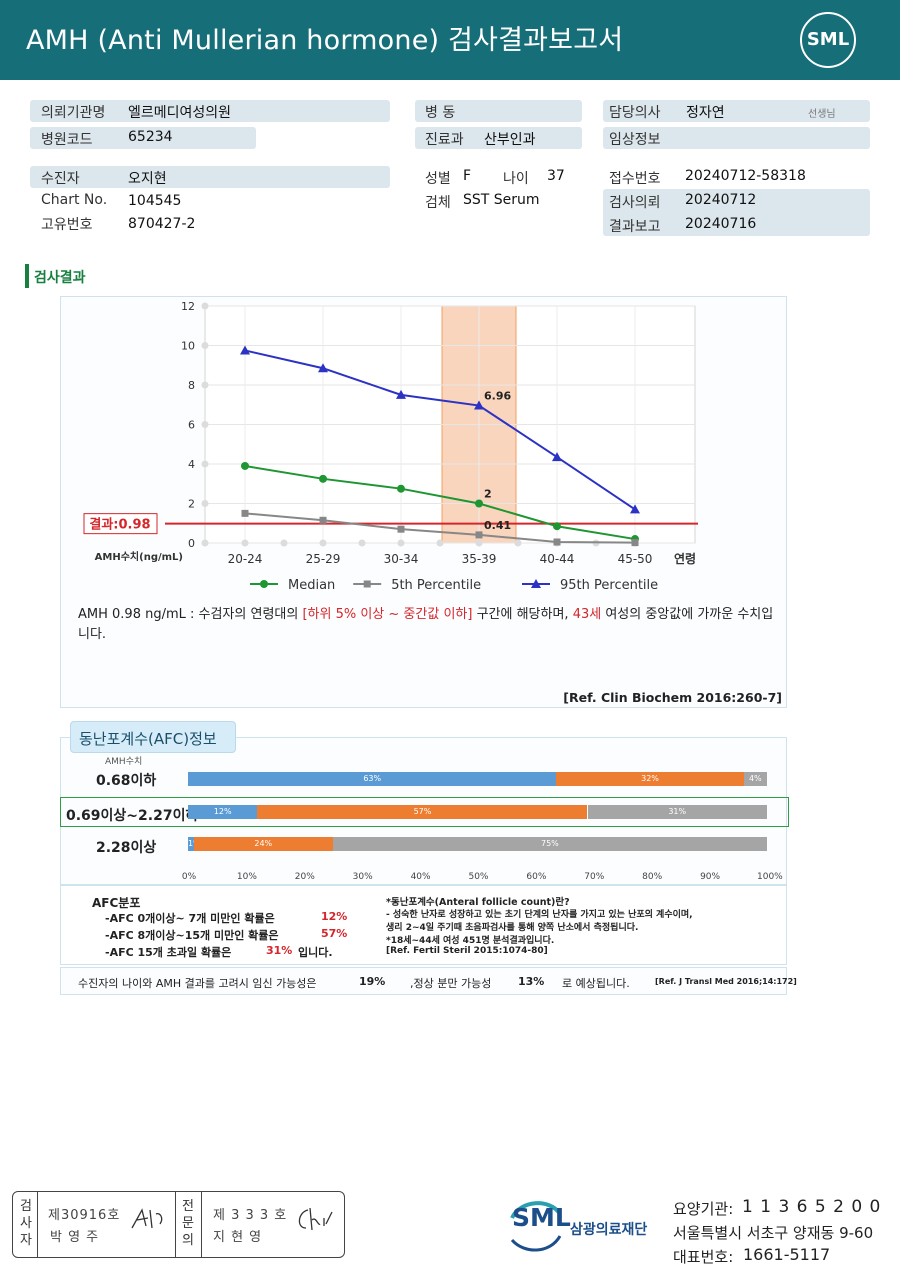 The width and height of the screenshot is (900, 1271). I want to click on report-title: AMH (Anti Mullerian hormone) 검사결과보고서, so click(325, 40).